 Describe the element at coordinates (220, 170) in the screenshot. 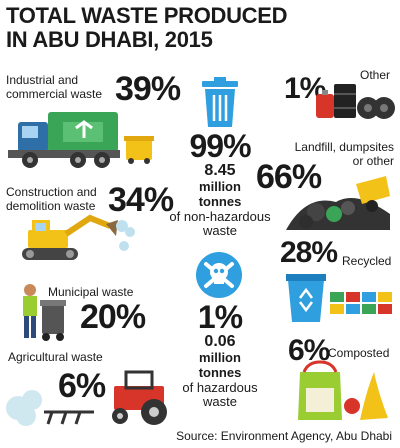

I see `non-hazardous-amount: 8.45` at that location.